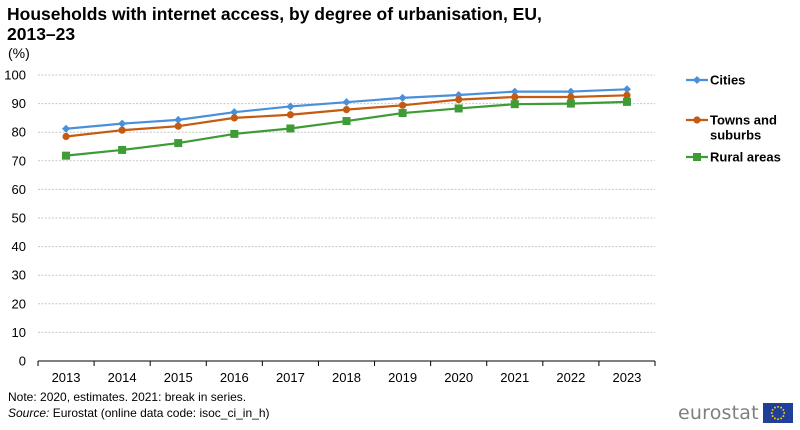 Image resolution: width=800 pixels, height=430 pixels. I want to click on legend-label: Rural areas, so click(745, 157).